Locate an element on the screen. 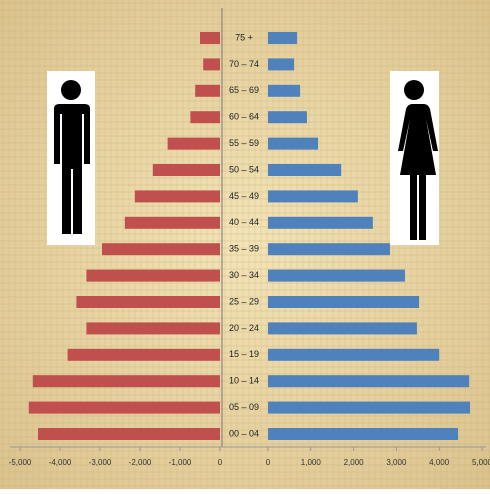  category-label: 00 – 04 is located at coordinates (244, 433).